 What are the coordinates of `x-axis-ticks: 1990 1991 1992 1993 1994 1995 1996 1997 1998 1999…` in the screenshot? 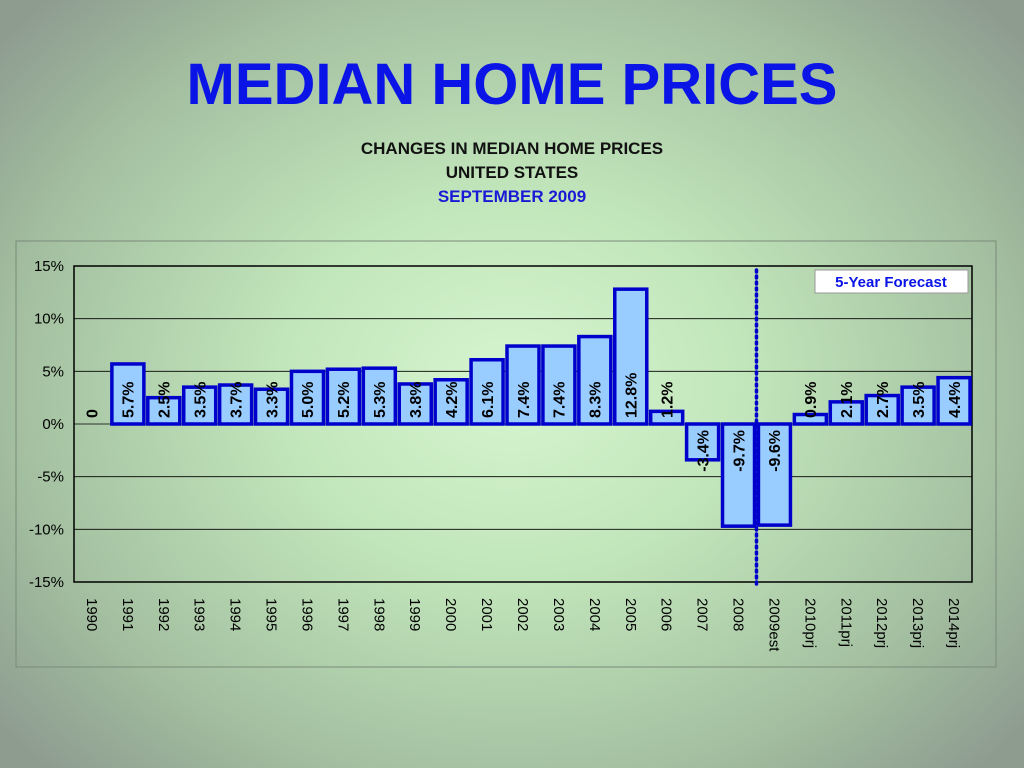 It's located at (522, 625).